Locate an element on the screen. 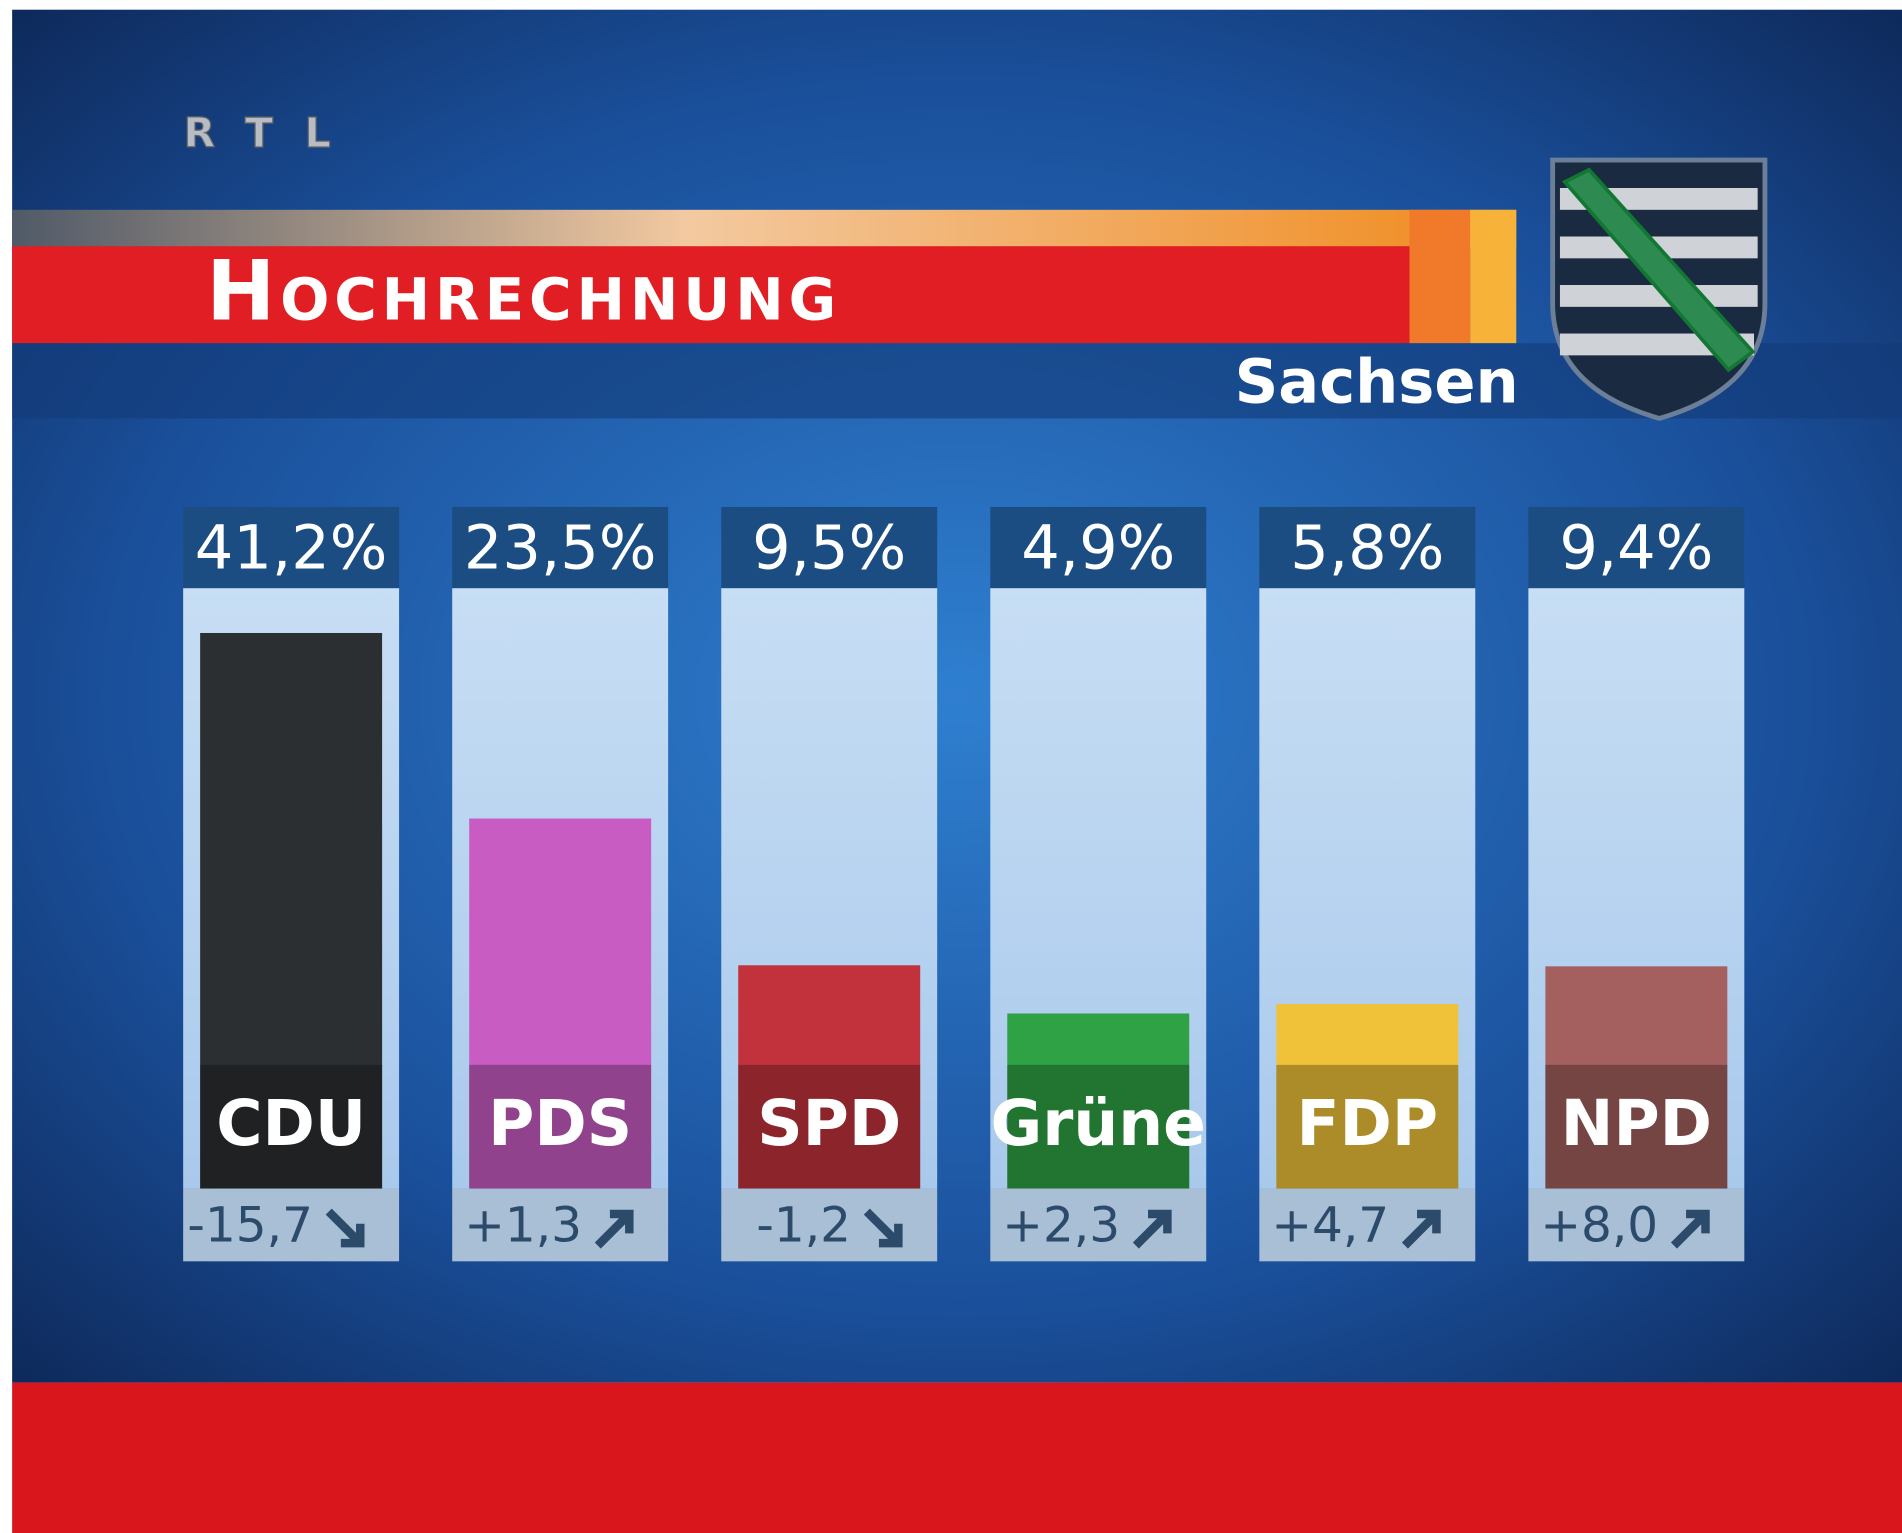 This screenshot has width=1902, height=1533. party-label: PDS is located at coordinates (560, 1123).